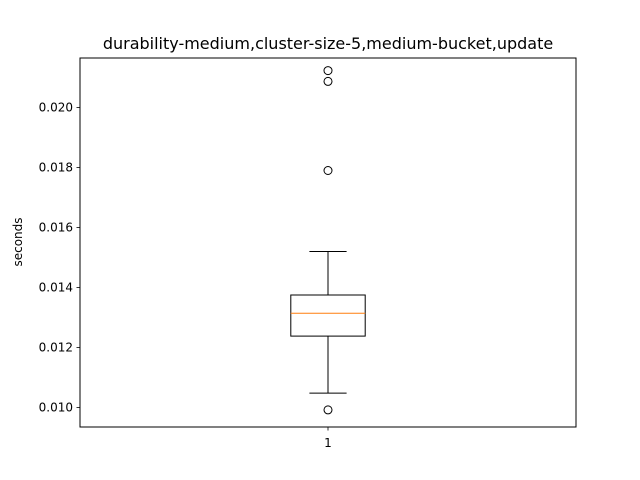 The height and width of the screenshot is (480, 640). Describe the element at coordinates (56, 228) in the screenshot. I see `y-tick-label: 0.016` at that location.